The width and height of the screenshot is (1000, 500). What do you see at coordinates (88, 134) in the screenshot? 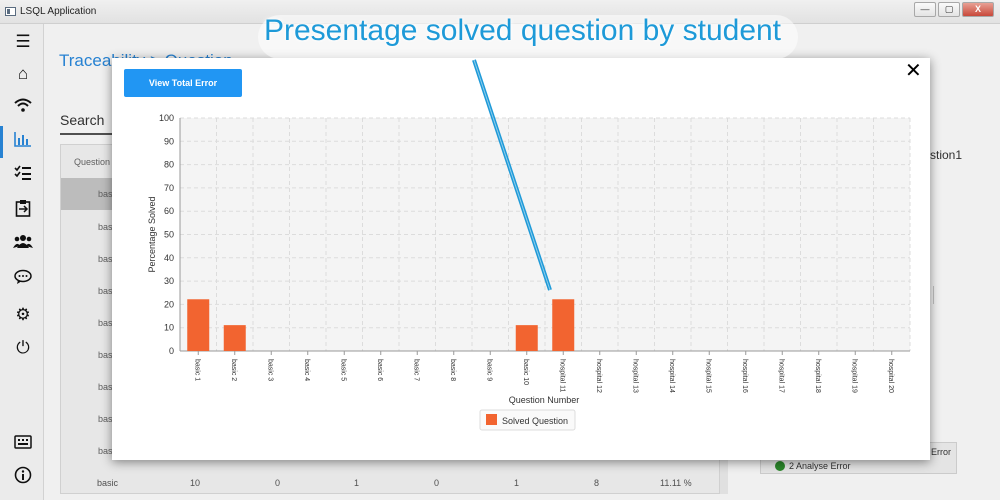
I see `tab-underline` at bounding box center [88, 134].